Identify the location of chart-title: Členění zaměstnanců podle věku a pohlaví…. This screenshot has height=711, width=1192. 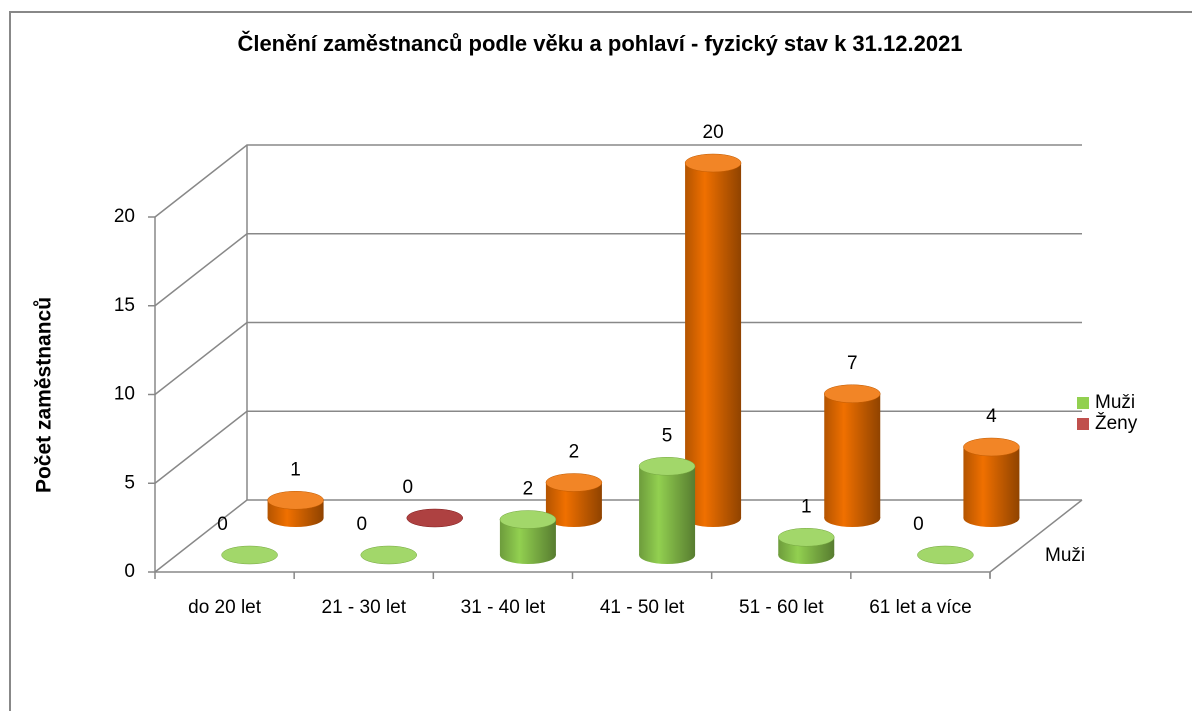
(599, 43).